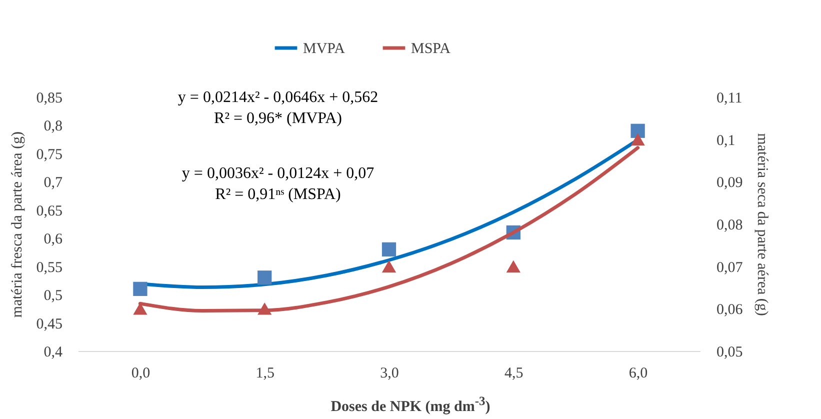 This screenshot has height=419, width=821. I want to click on y2-tick-label: 0,1, so click(726, 140).